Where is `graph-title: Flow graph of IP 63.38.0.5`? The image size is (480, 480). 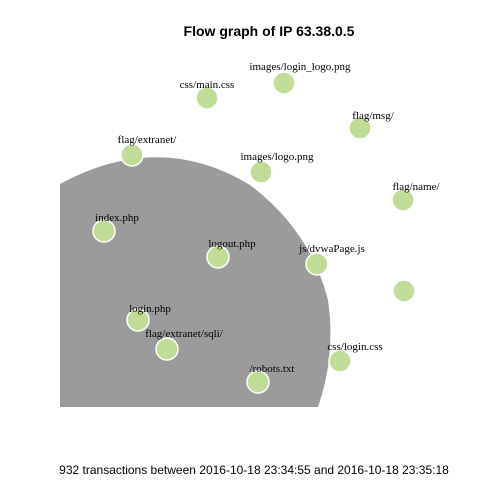 graph-title: Flow graph of IP 63.38.0.5 is located at coordinates (269, 31).